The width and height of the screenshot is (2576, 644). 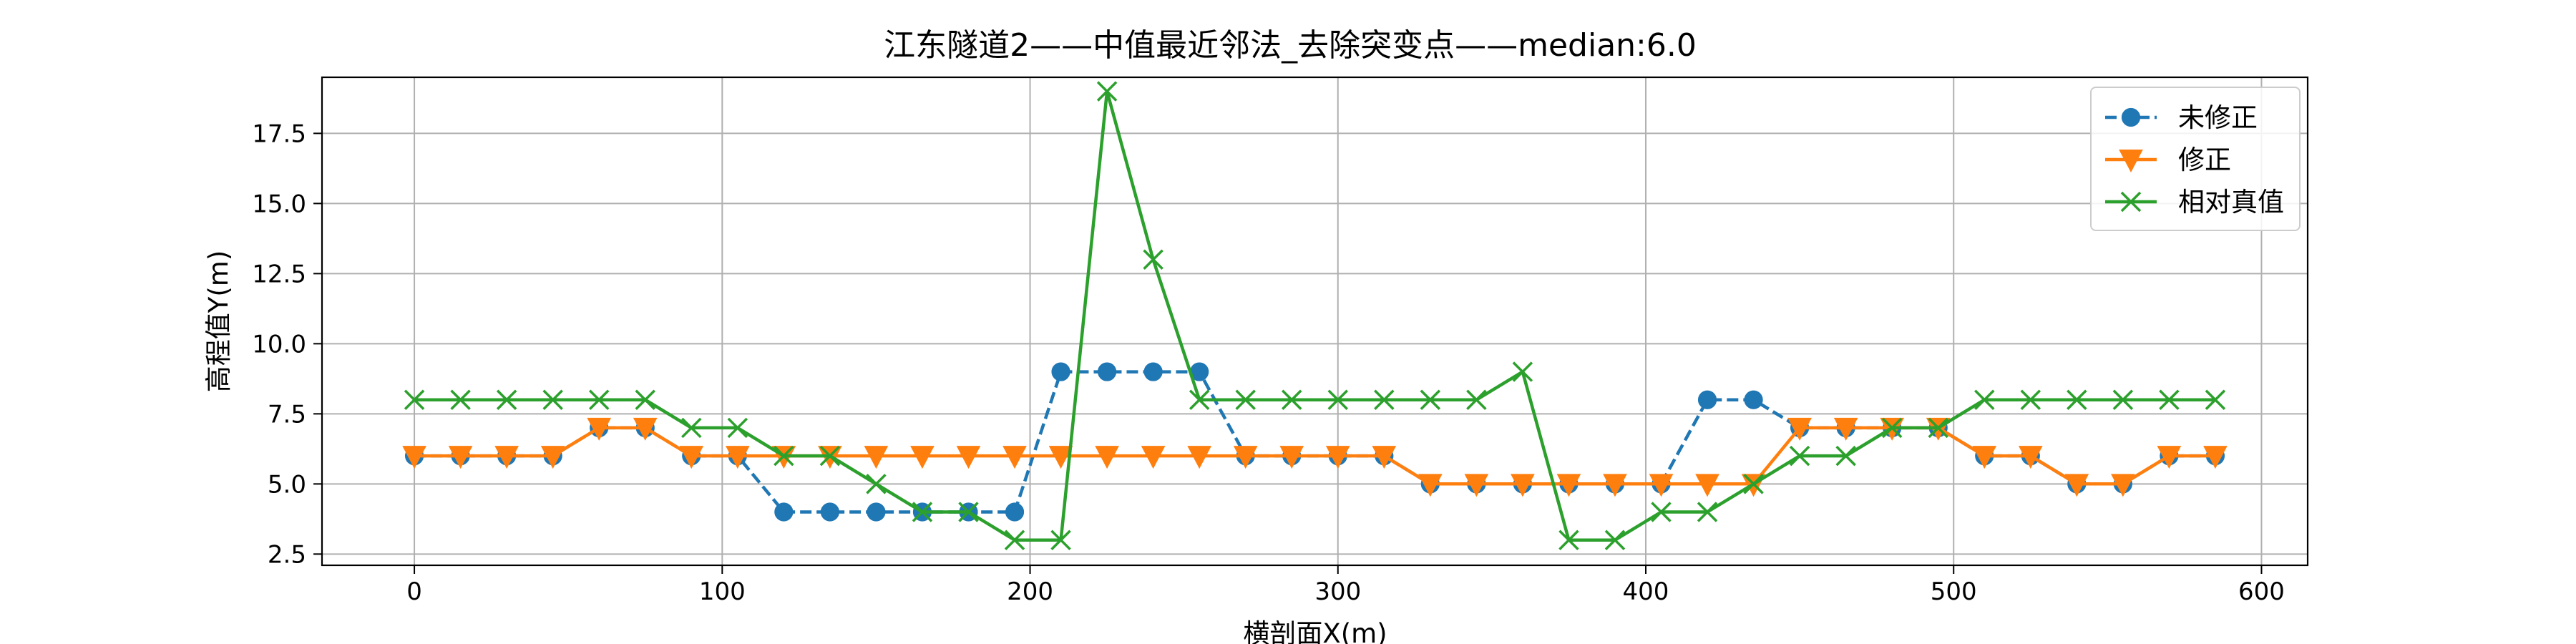 I want to click on y-tick-label: 17.5, so click(x=279, y=133).